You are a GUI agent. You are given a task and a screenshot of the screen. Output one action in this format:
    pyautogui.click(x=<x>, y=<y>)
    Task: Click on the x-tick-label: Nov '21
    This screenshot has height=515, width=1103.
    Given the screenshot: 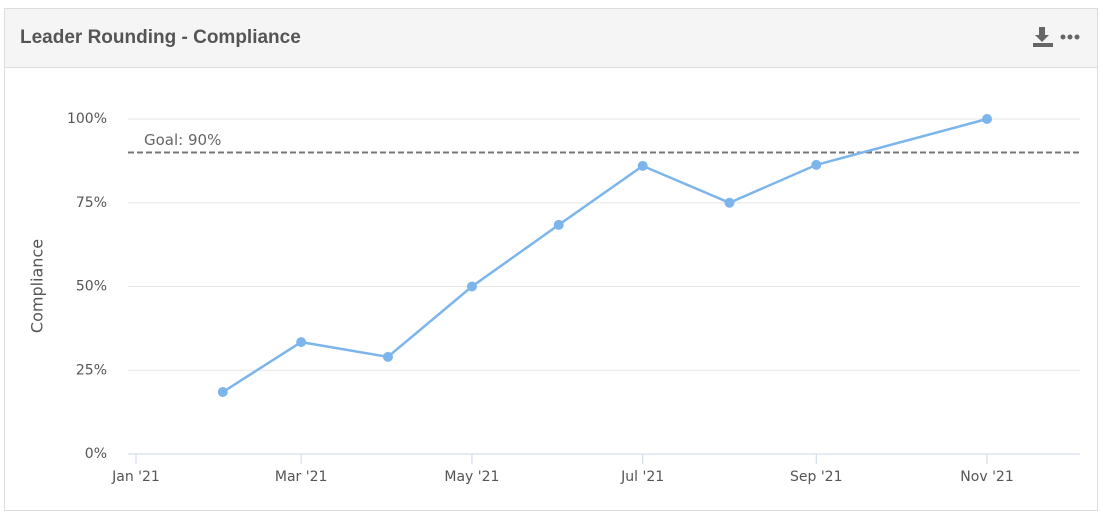 What is the action you would take?
    pyautogui.click(x=986, y=477)
    